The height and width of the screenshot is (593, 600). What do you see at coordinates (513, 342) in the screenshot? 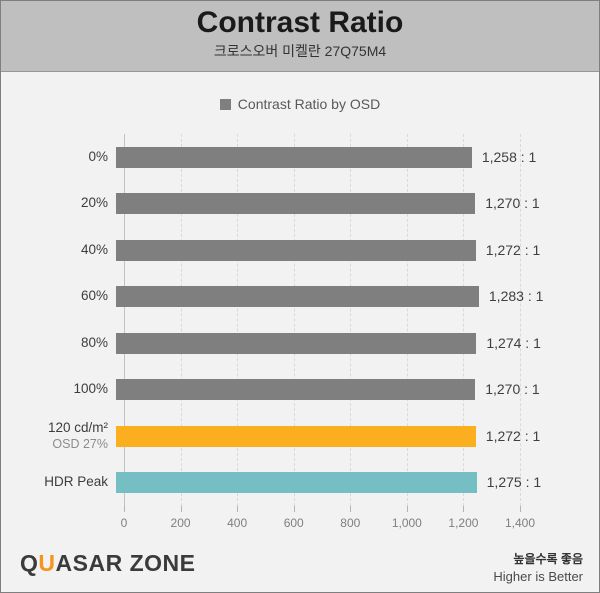
I see `value-label: 1,274 : 1` at bounding box center [513, 342].